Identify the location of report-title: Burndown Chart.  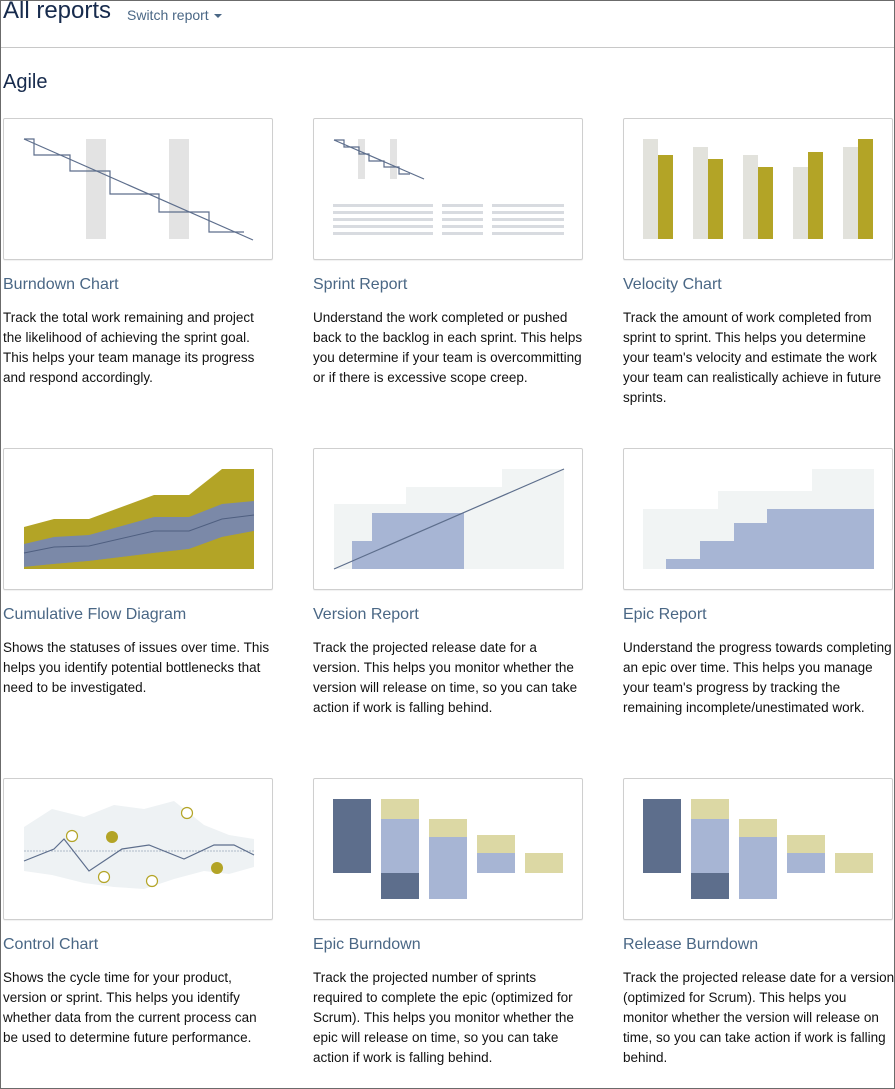
(61, 284).